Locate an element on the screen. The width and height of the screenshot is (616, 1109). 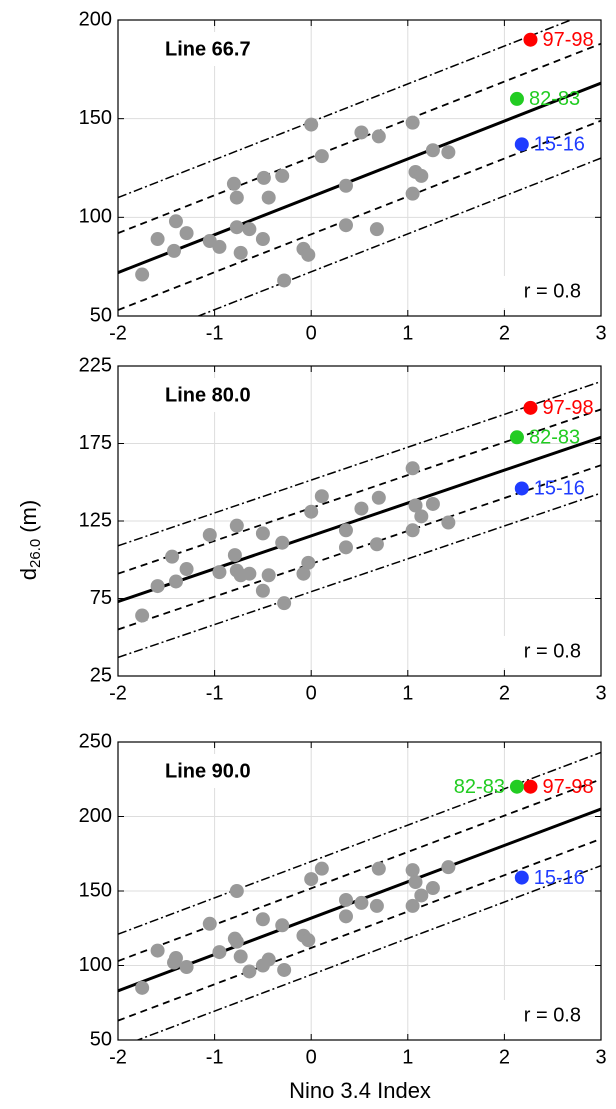
panel-title: Line 66.7 is located at coordinates (208, 49).